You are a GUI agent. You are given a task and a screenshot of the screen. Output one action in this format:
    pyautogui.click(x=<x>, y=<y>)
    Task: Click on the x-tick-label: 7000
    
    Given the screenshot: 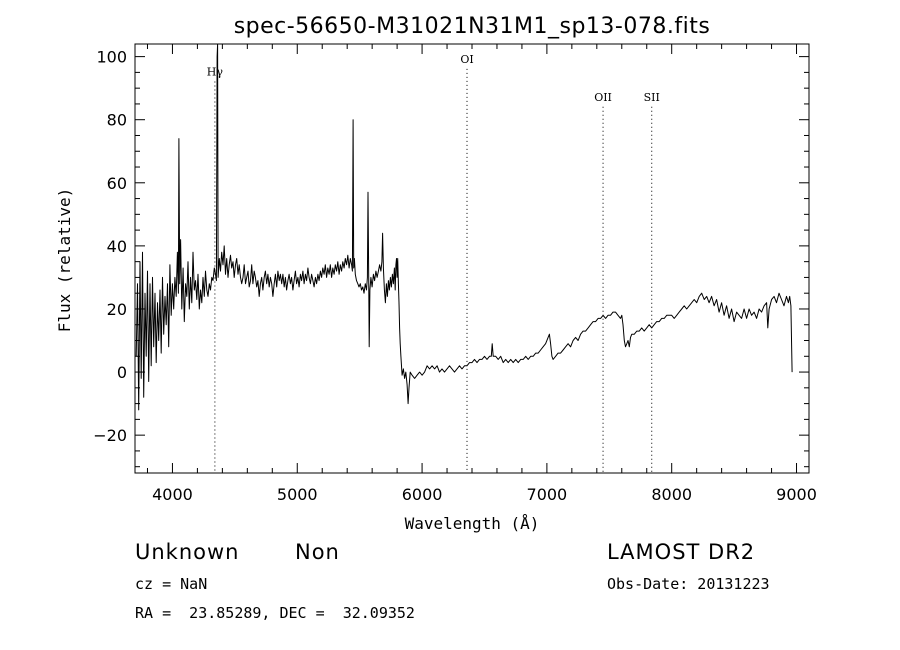 What is the action you would take?
    pyautogui.click(x=547, y=494)
    